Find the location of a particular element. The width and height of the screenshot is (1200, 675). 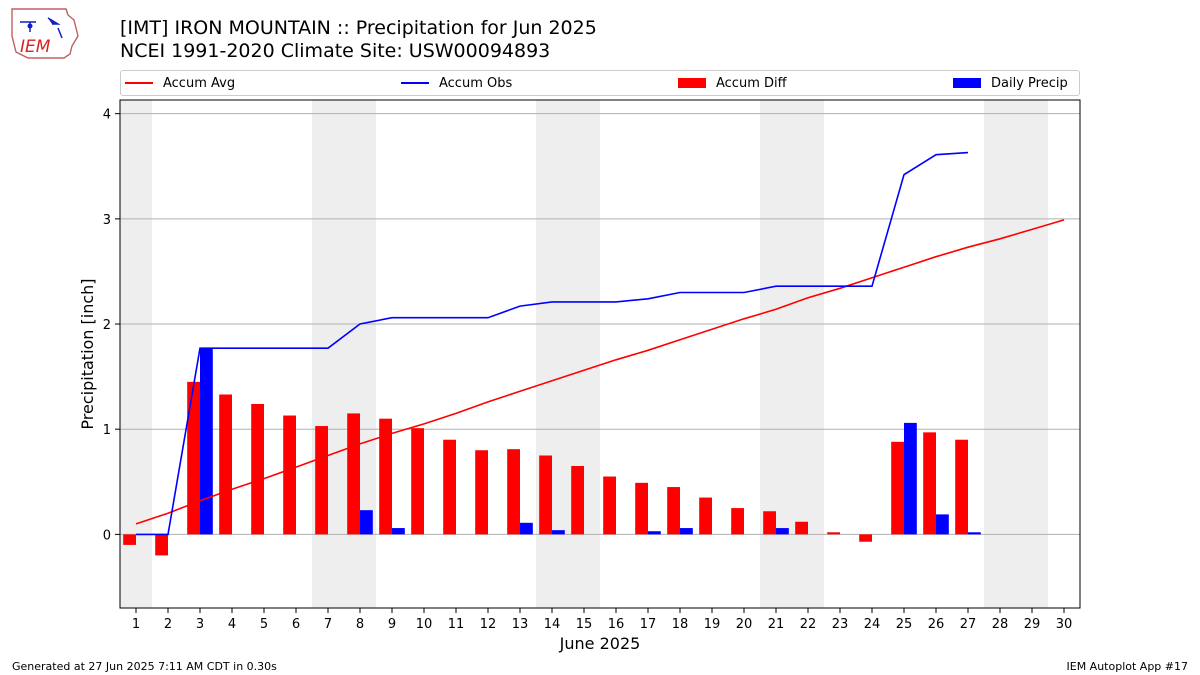

x-tick-label-9: 9 is located at coordinates (392, 624).